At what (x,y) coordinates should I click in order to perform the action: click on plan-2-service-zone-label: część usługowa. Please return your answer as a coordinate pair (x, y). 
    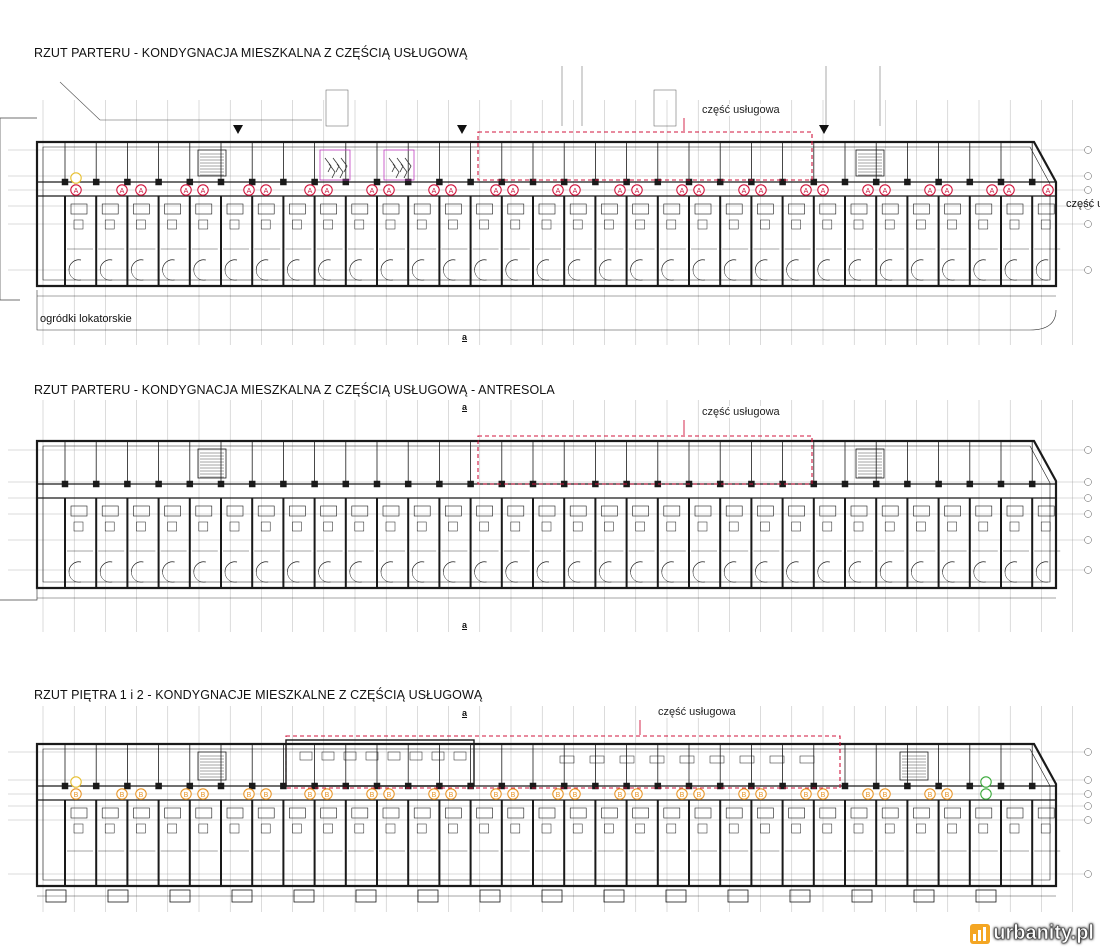
    Looking at the image, I should click on (741, 412).